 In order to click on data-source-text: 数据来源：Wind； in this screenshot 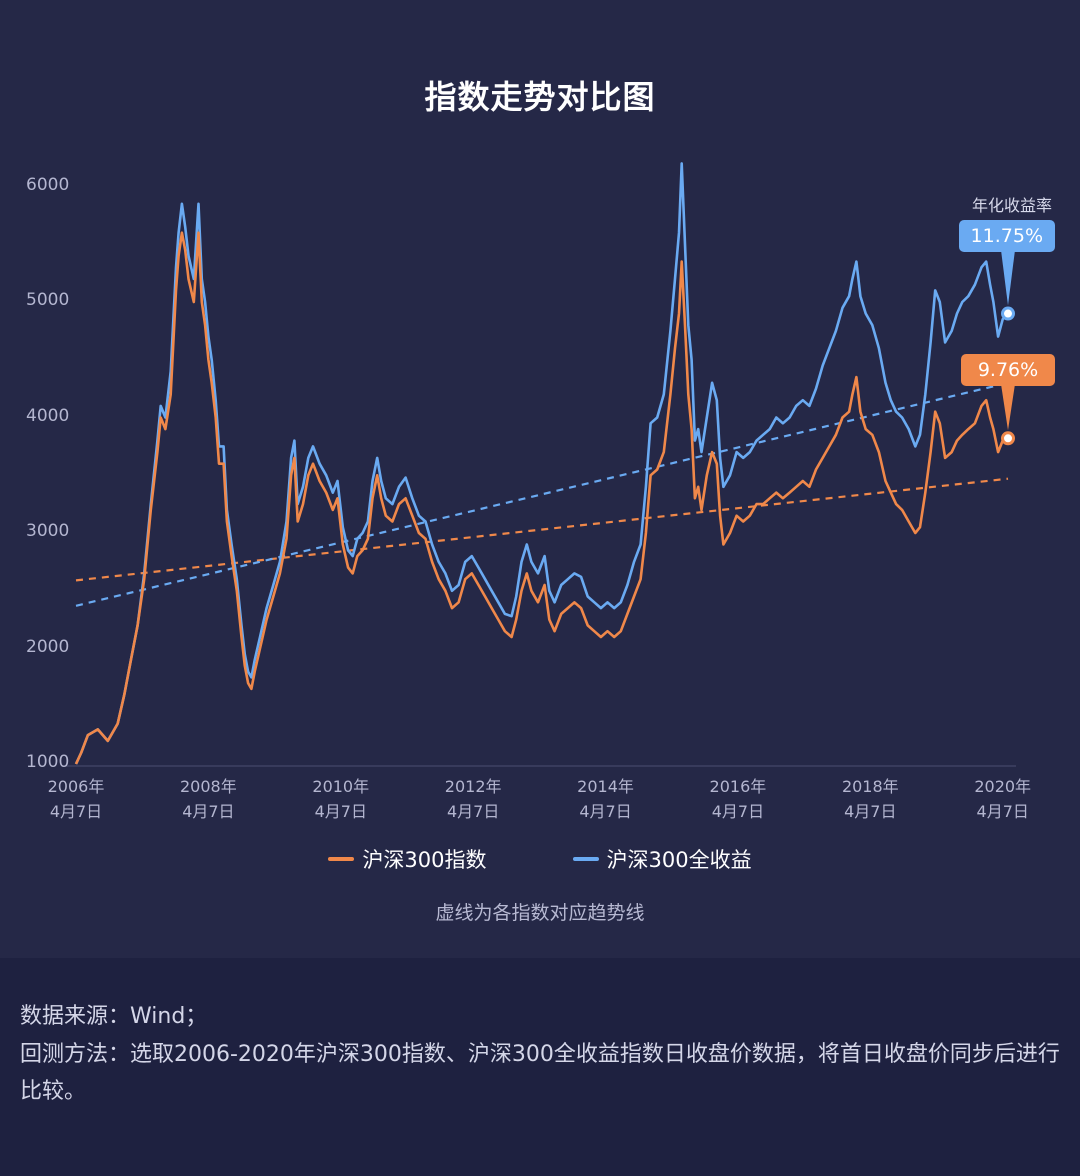, I will do `click(114, 1016)`.